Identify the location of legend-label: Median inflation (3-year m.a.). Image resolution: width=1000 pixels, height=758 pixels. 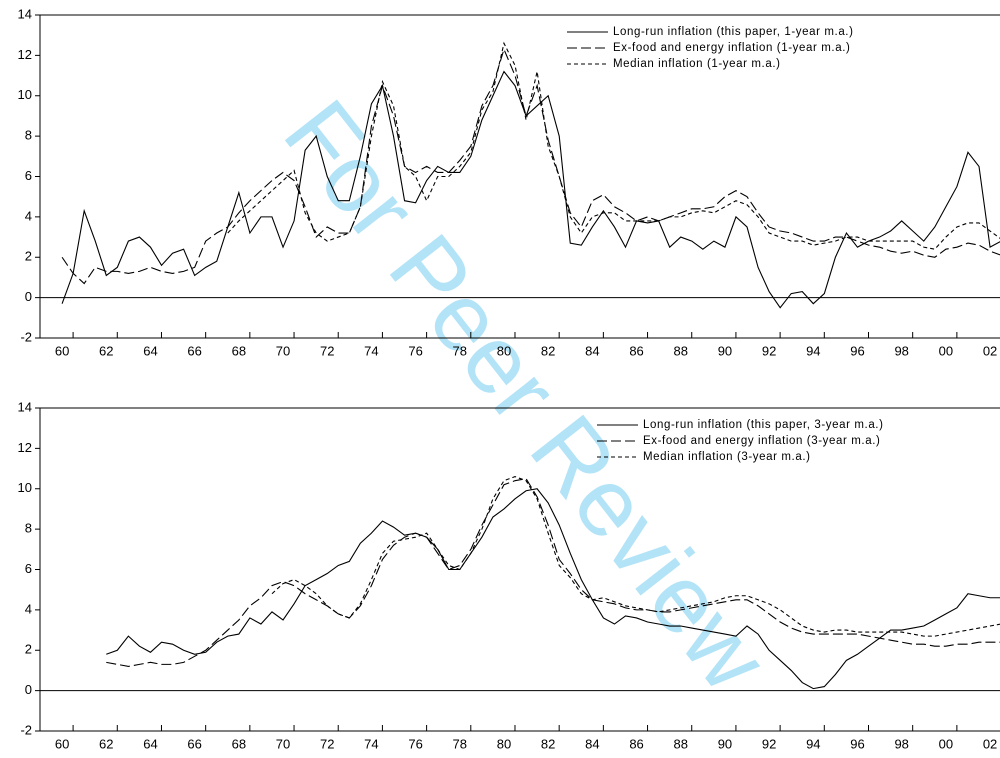
(727, 457).